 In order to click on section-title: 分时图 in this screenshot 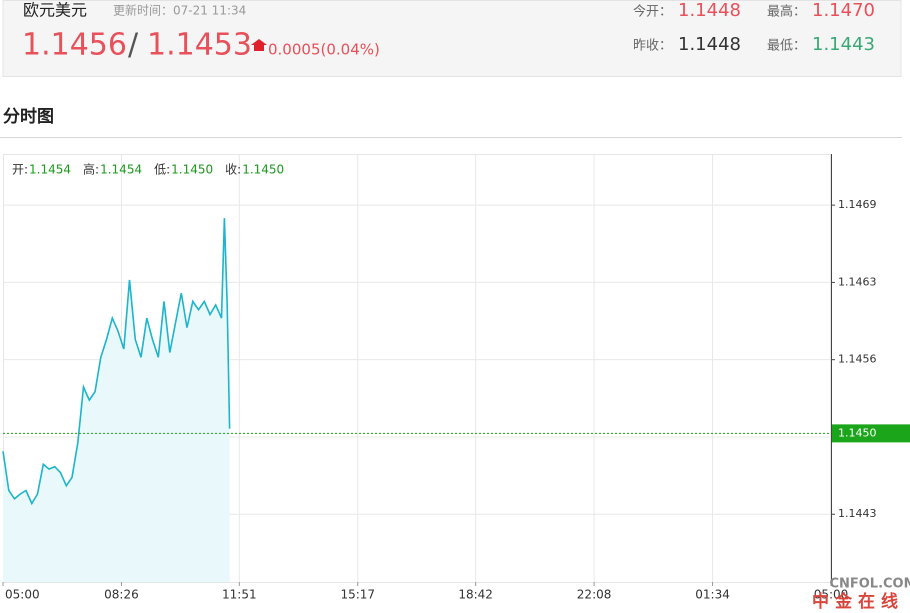, I will do `click(28, 117)`.